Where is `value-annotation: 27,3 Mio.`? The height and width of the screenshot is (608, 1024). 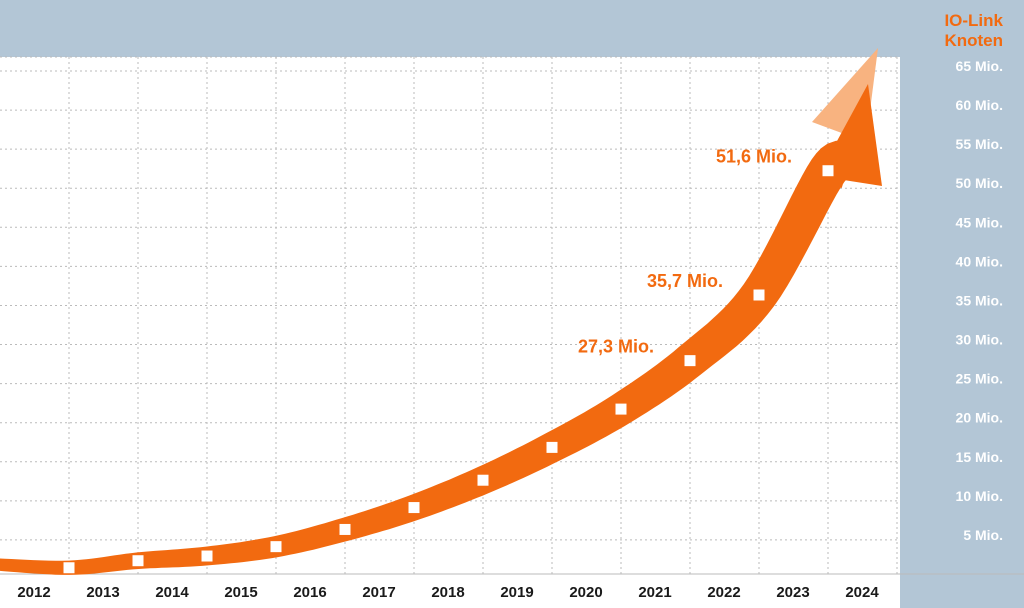
value-annotation: 27,3 Mio. is located at coordinates (616, 347).